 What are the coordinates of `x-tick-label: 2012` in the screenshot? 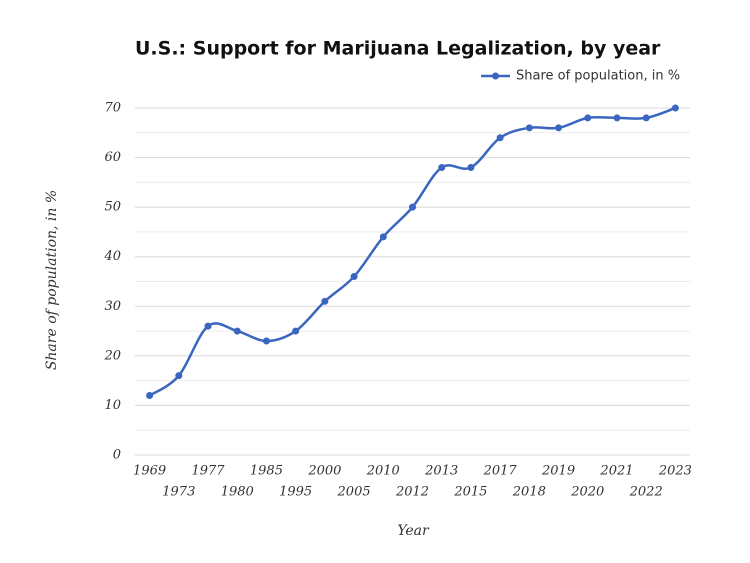 It's located at (412, 492).